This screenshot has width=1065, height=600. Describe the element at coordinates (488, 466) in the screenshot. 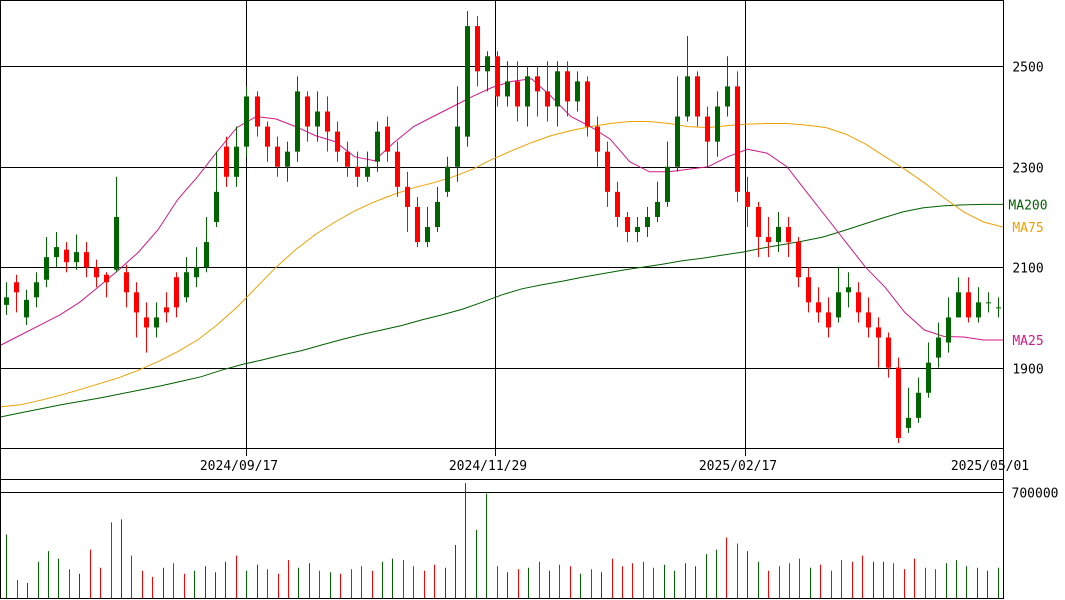

I see `date-tick-label: 2024/11/29` at that location.